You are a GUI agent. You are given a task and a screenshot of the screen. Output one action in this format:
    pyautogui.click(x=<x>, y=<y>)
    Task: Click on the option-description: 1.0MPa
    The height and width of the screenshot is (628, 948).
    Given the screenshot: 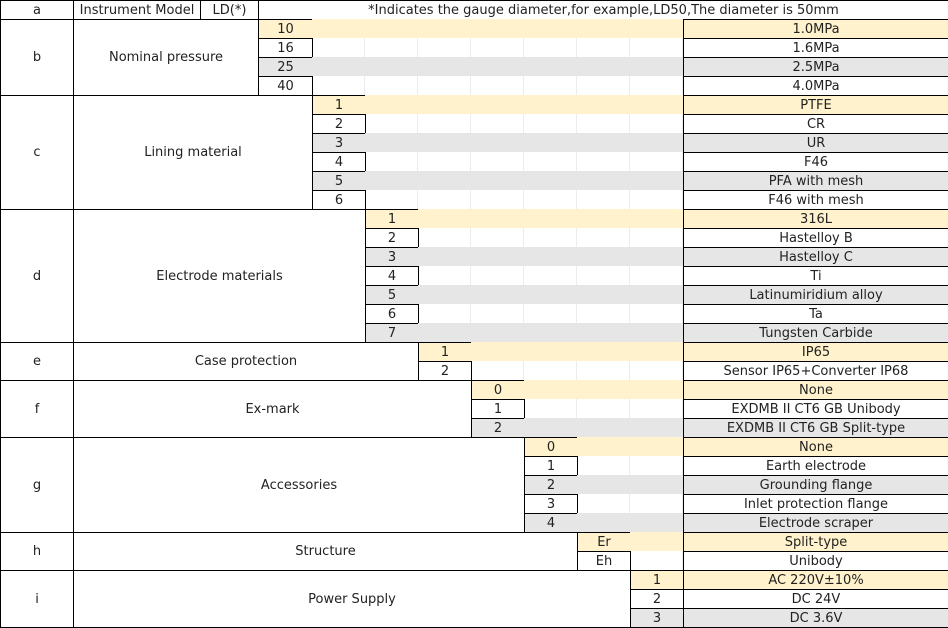 What is the action you would take?
    pyautogui.click(x=815, y=29)
    